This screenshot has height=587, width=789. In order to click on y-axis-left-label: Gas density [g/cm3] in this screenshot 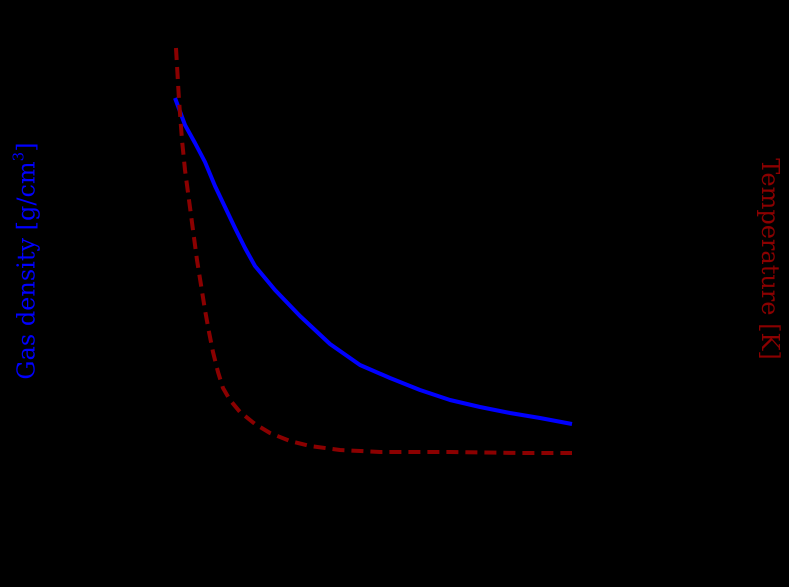, I will do `click(25, 261)`.